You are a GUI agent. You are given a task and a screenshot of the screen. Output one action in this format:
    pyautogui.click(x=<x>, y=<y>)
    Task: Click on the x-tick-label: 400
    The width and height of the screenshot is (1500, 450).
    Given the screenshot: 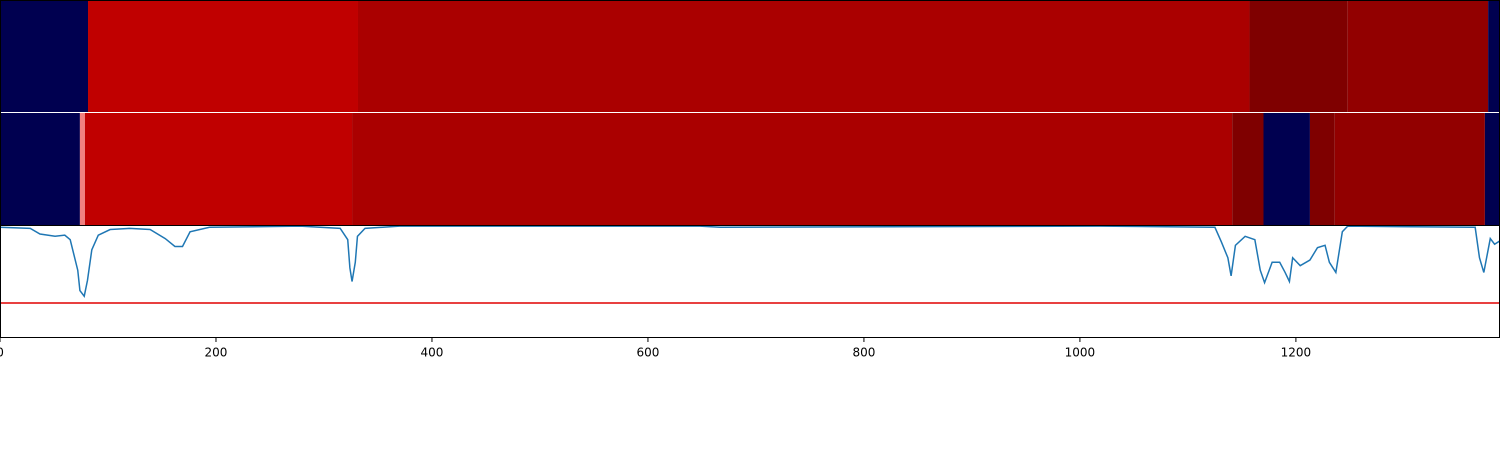 What is the action you would take?
    pyautogui.click(x=432, y=353)
    